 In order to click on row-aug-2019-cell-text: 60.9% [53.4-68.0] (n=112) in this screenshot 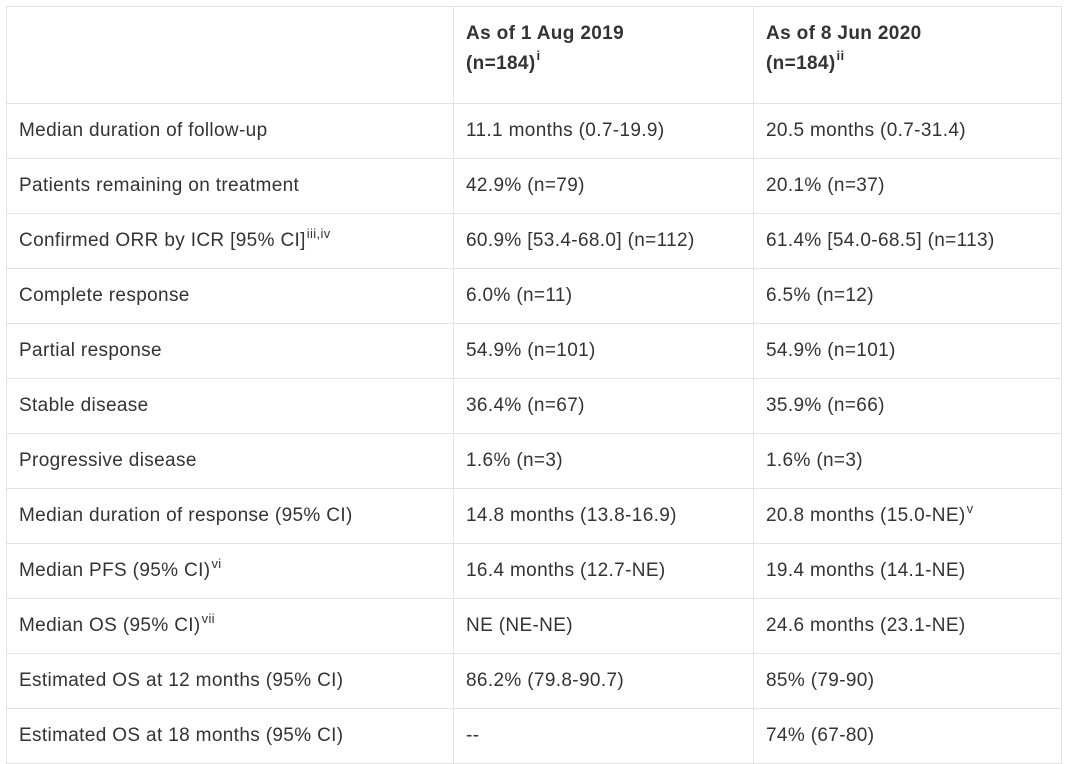, I will do `click(580, 240)`.